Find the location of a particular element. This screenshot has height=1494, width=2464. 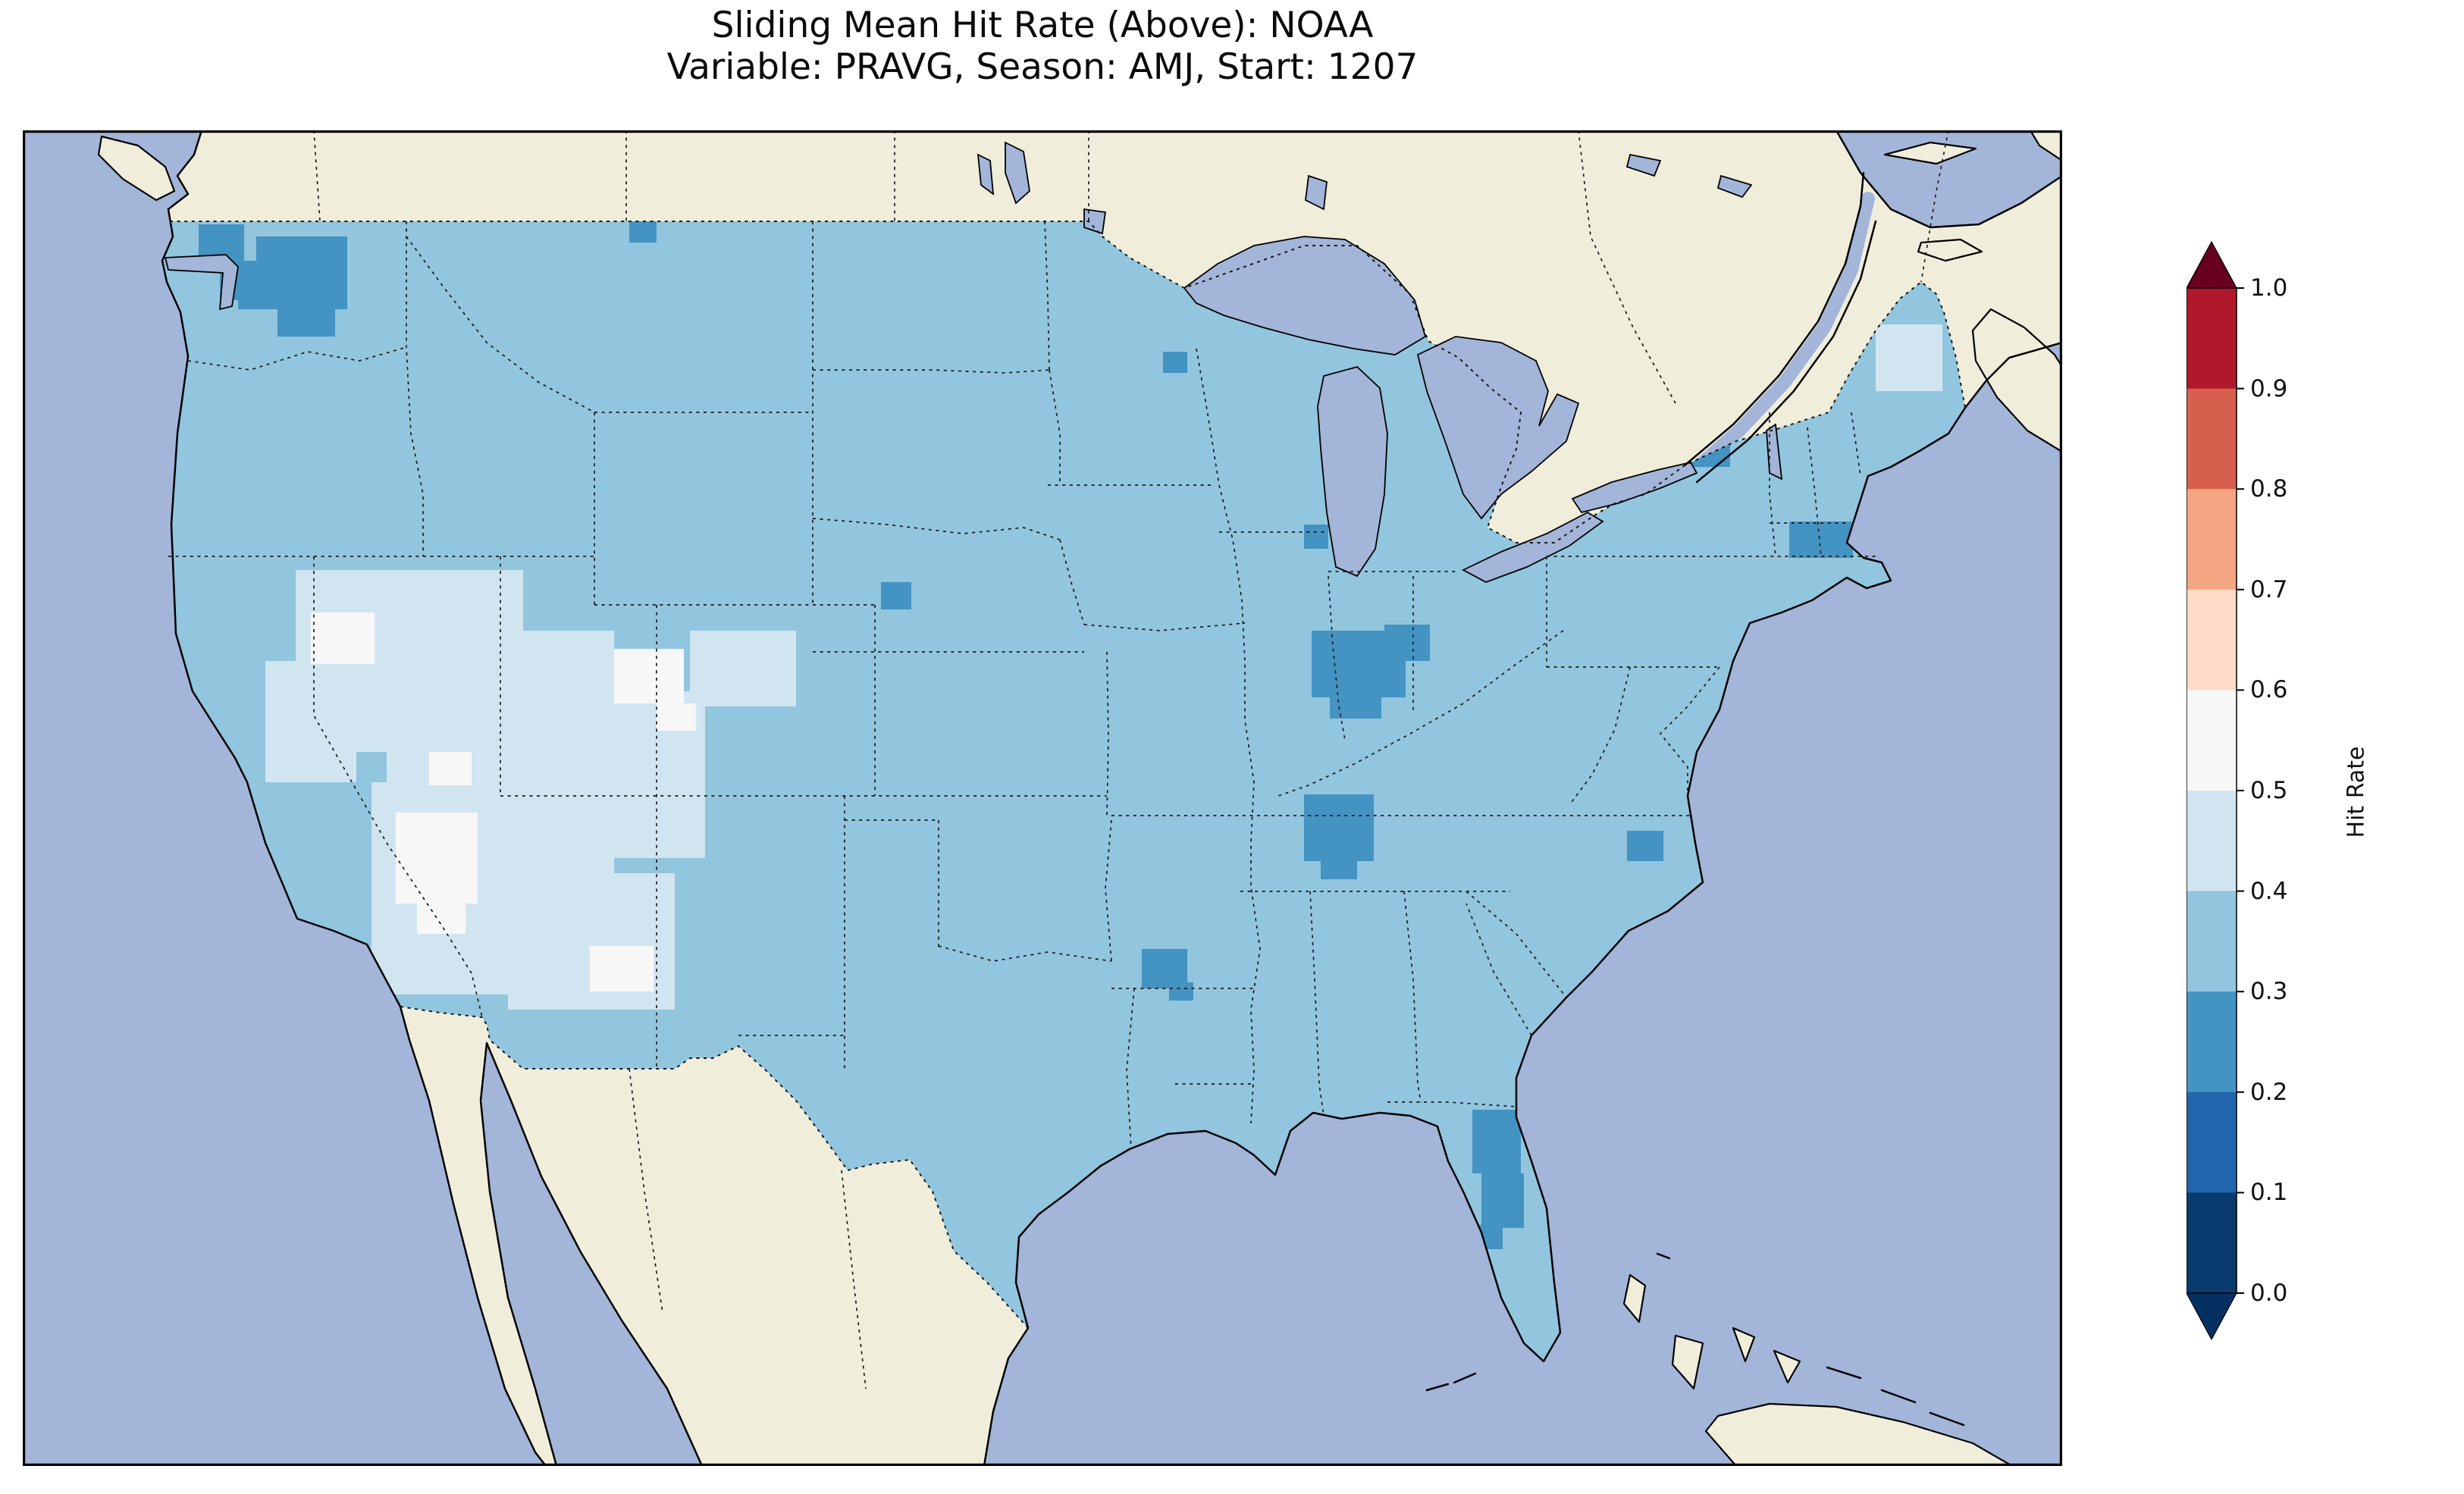

colorbar-tick-label: 0.5 is located at coordinates (2269, 790).